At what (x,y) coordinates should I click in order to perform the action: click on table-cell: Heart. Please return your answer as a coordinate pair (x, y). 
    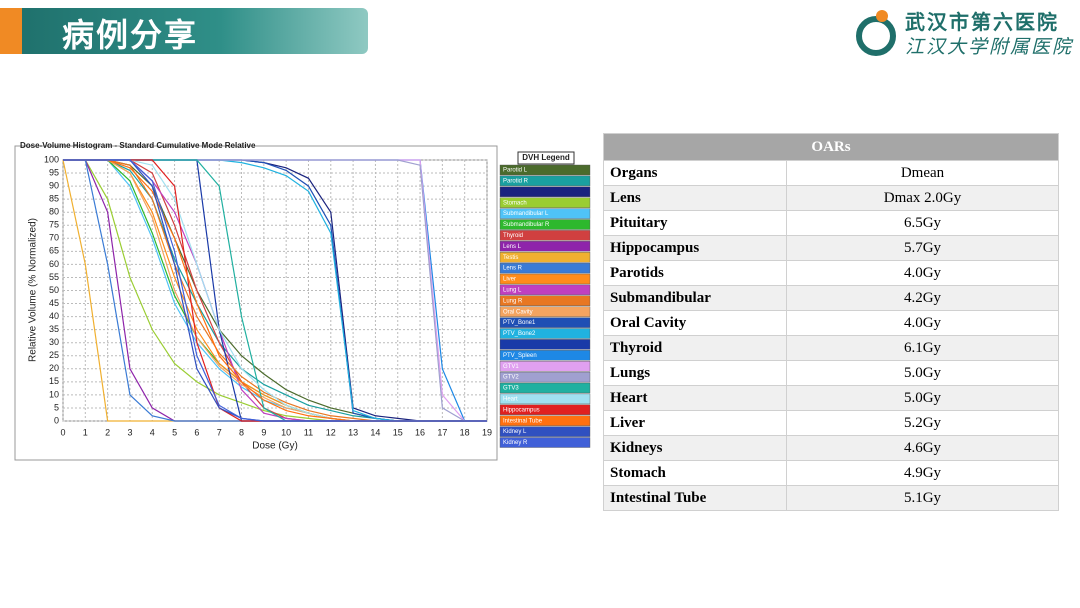
    Looking at the image, I should click on (695, 398).